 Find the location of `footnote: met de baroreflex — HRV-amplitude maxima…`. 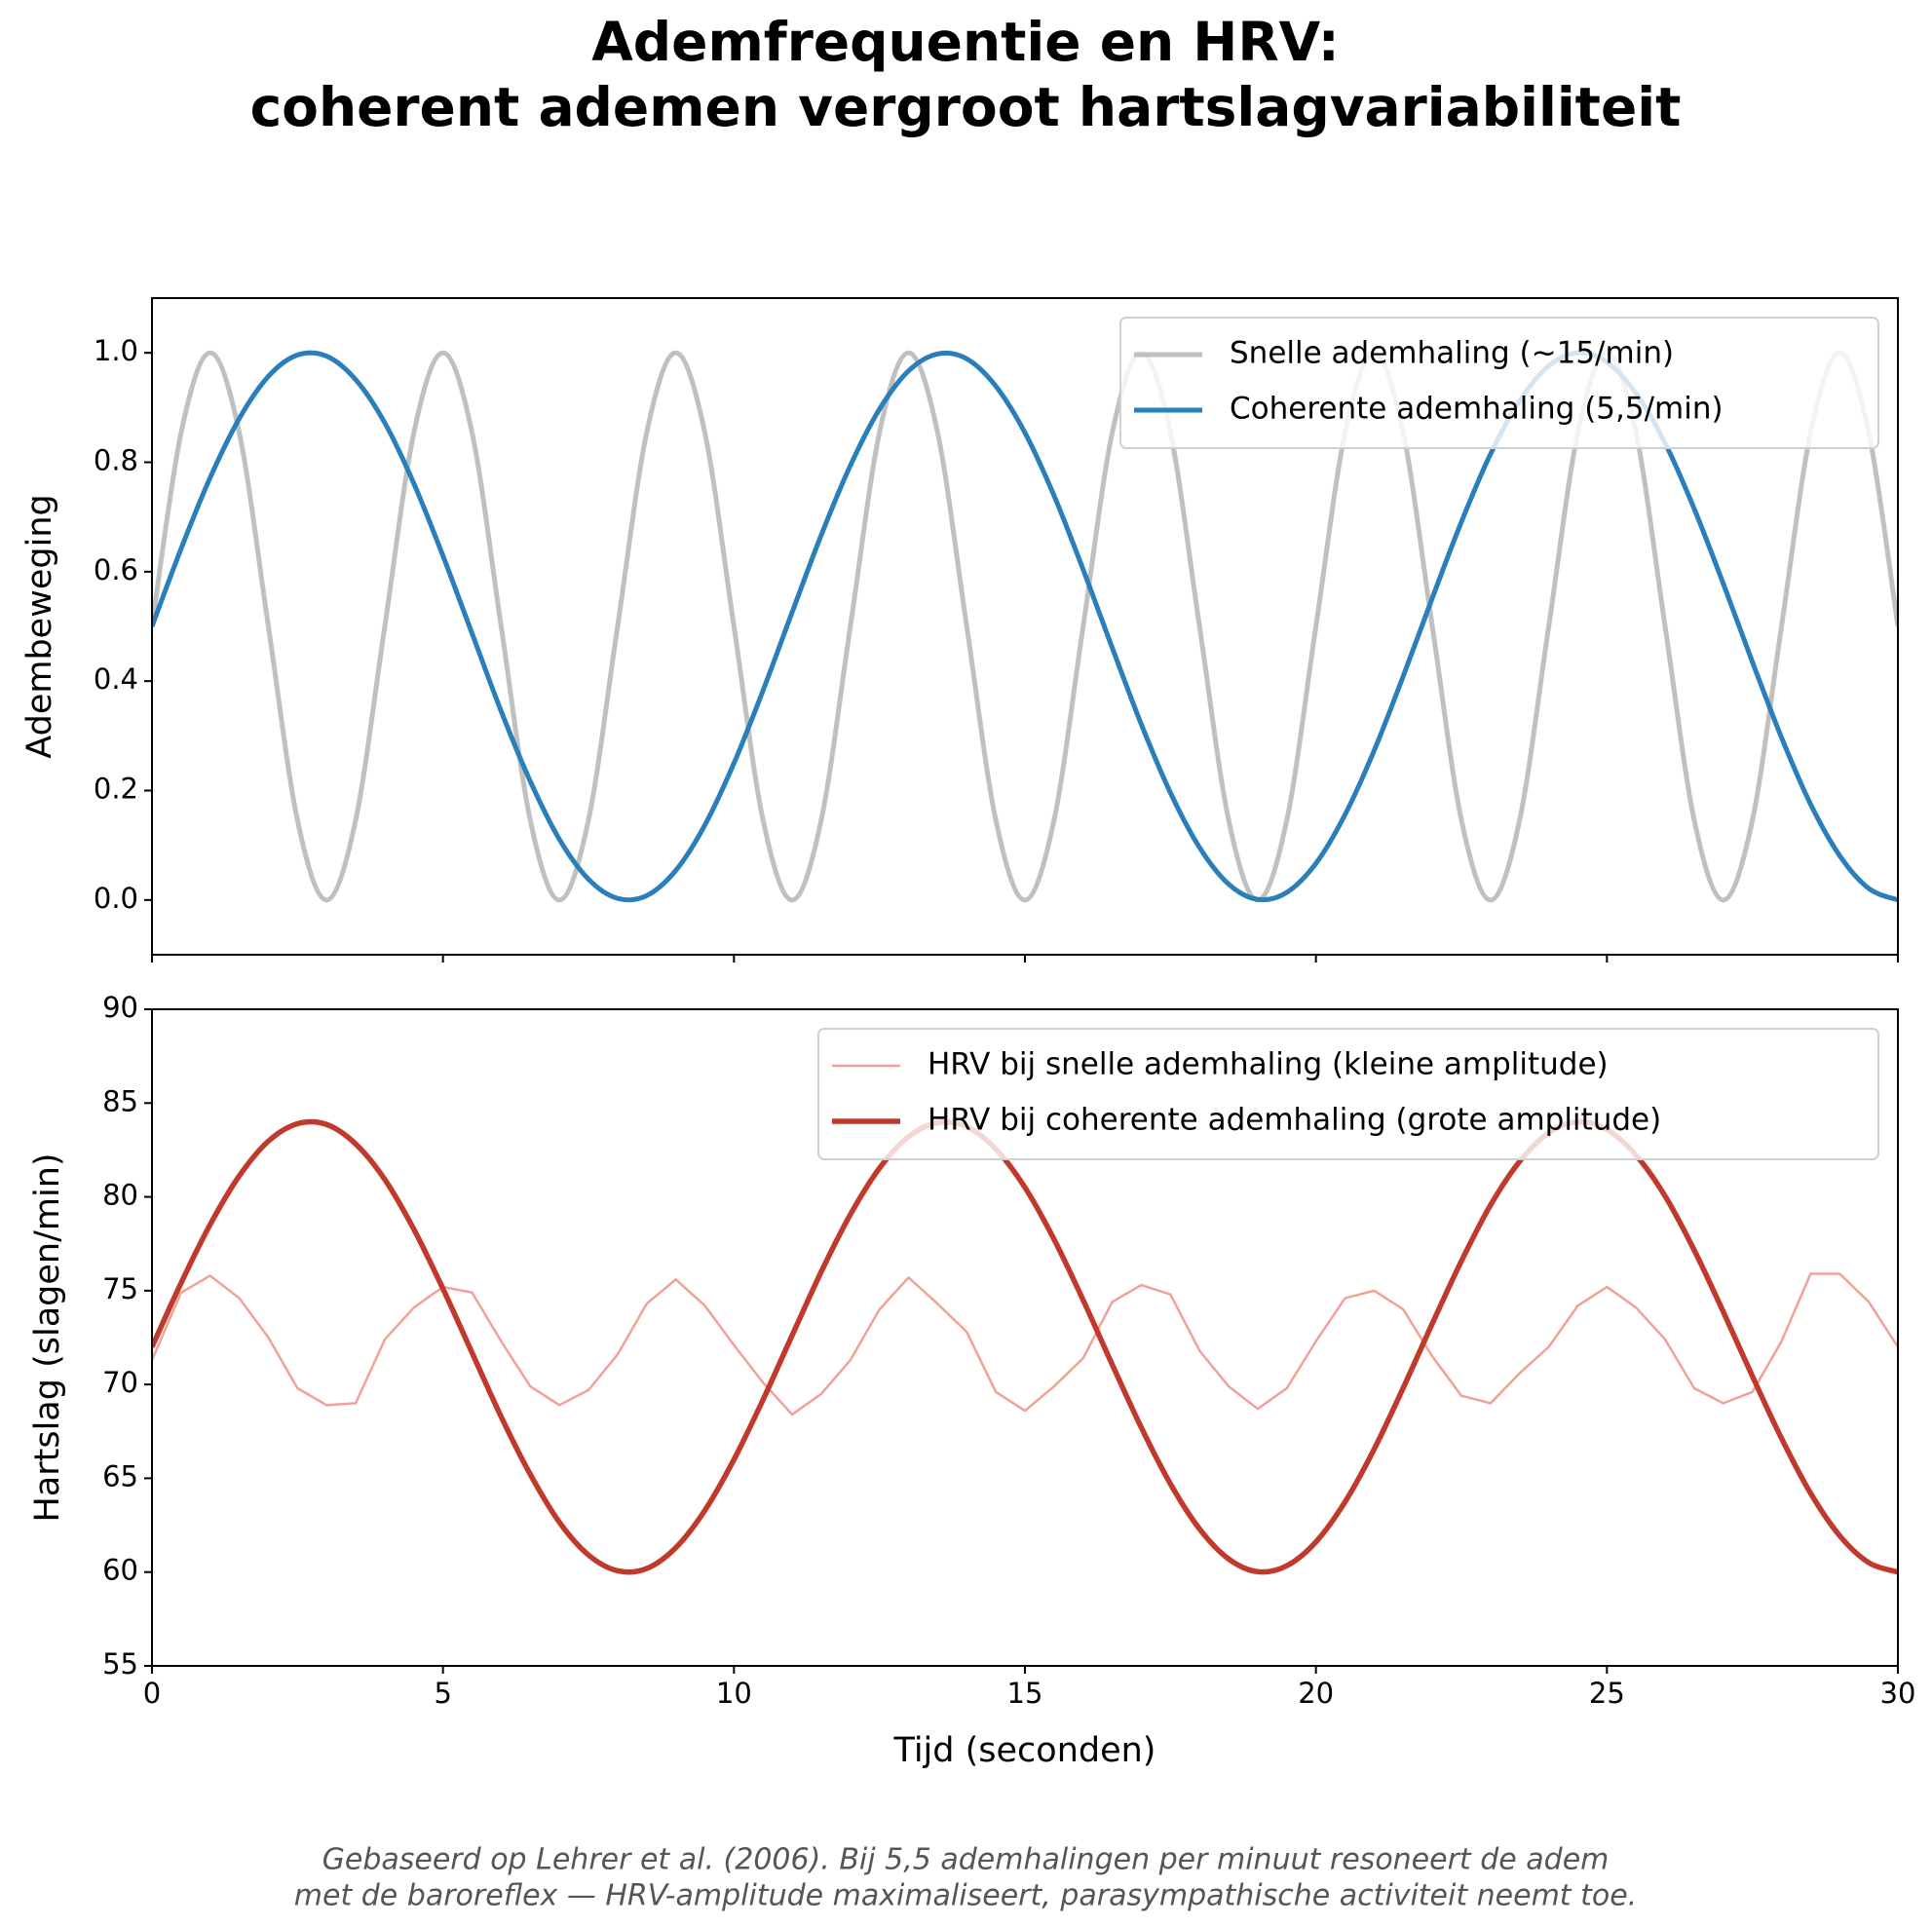

footnote: met de baroreflex — HRV-amplitude maxima… is located at coordinates (965, 1896).